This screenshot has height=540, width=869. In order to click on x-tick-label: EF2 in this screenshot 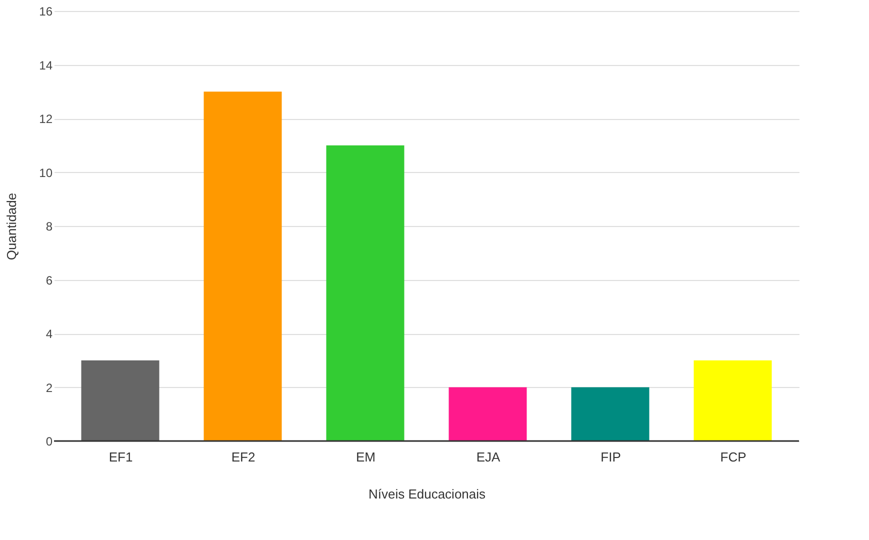, I will do `click(243, 457)`.